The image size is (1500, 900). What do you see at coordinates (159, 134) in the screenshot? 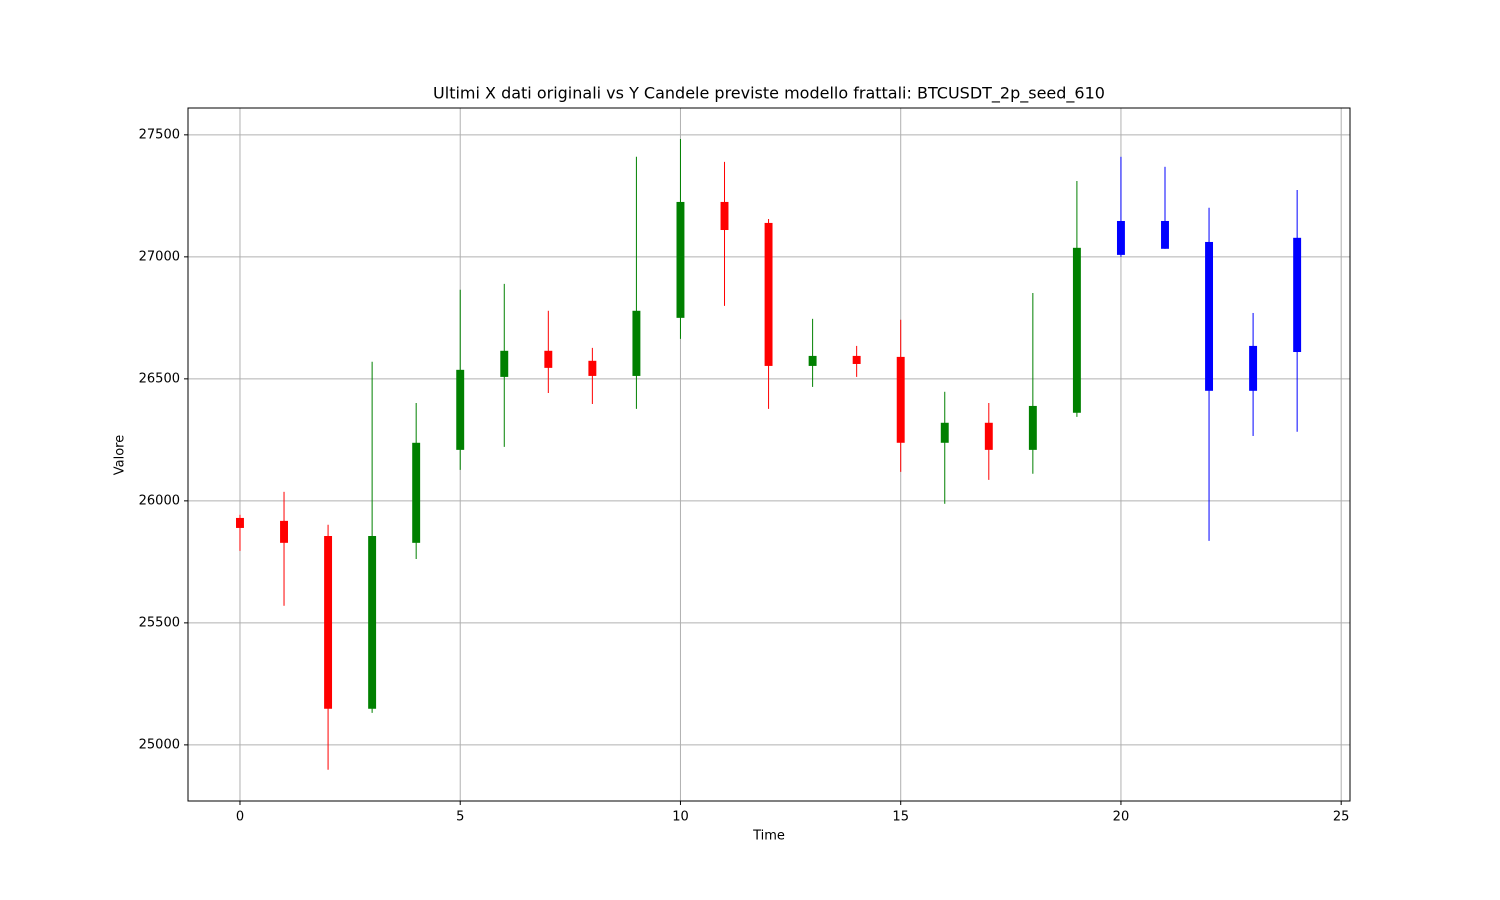
I see `y-tick-label: 27500` at bounding box center [159, 134].